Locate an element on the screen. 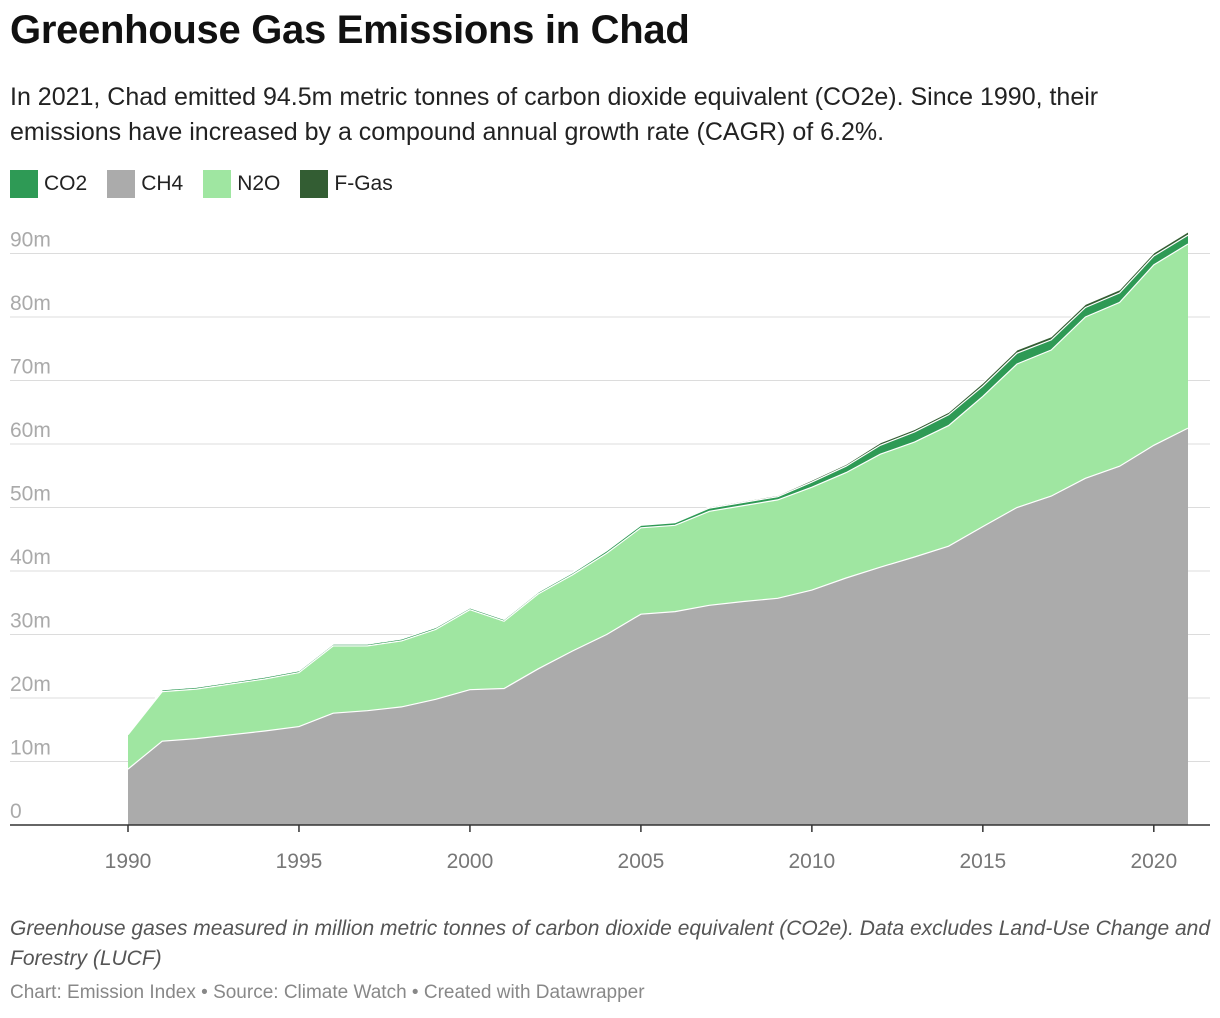  x-tick-label: 2020 is located at coordinates (1153, 861).